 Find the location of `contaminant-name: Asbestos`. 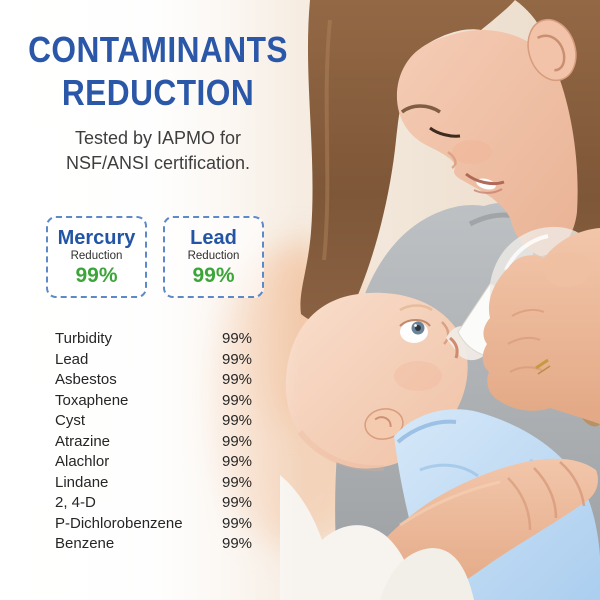

contaminant-name: Asbestos is located at coordinates (86, 379).